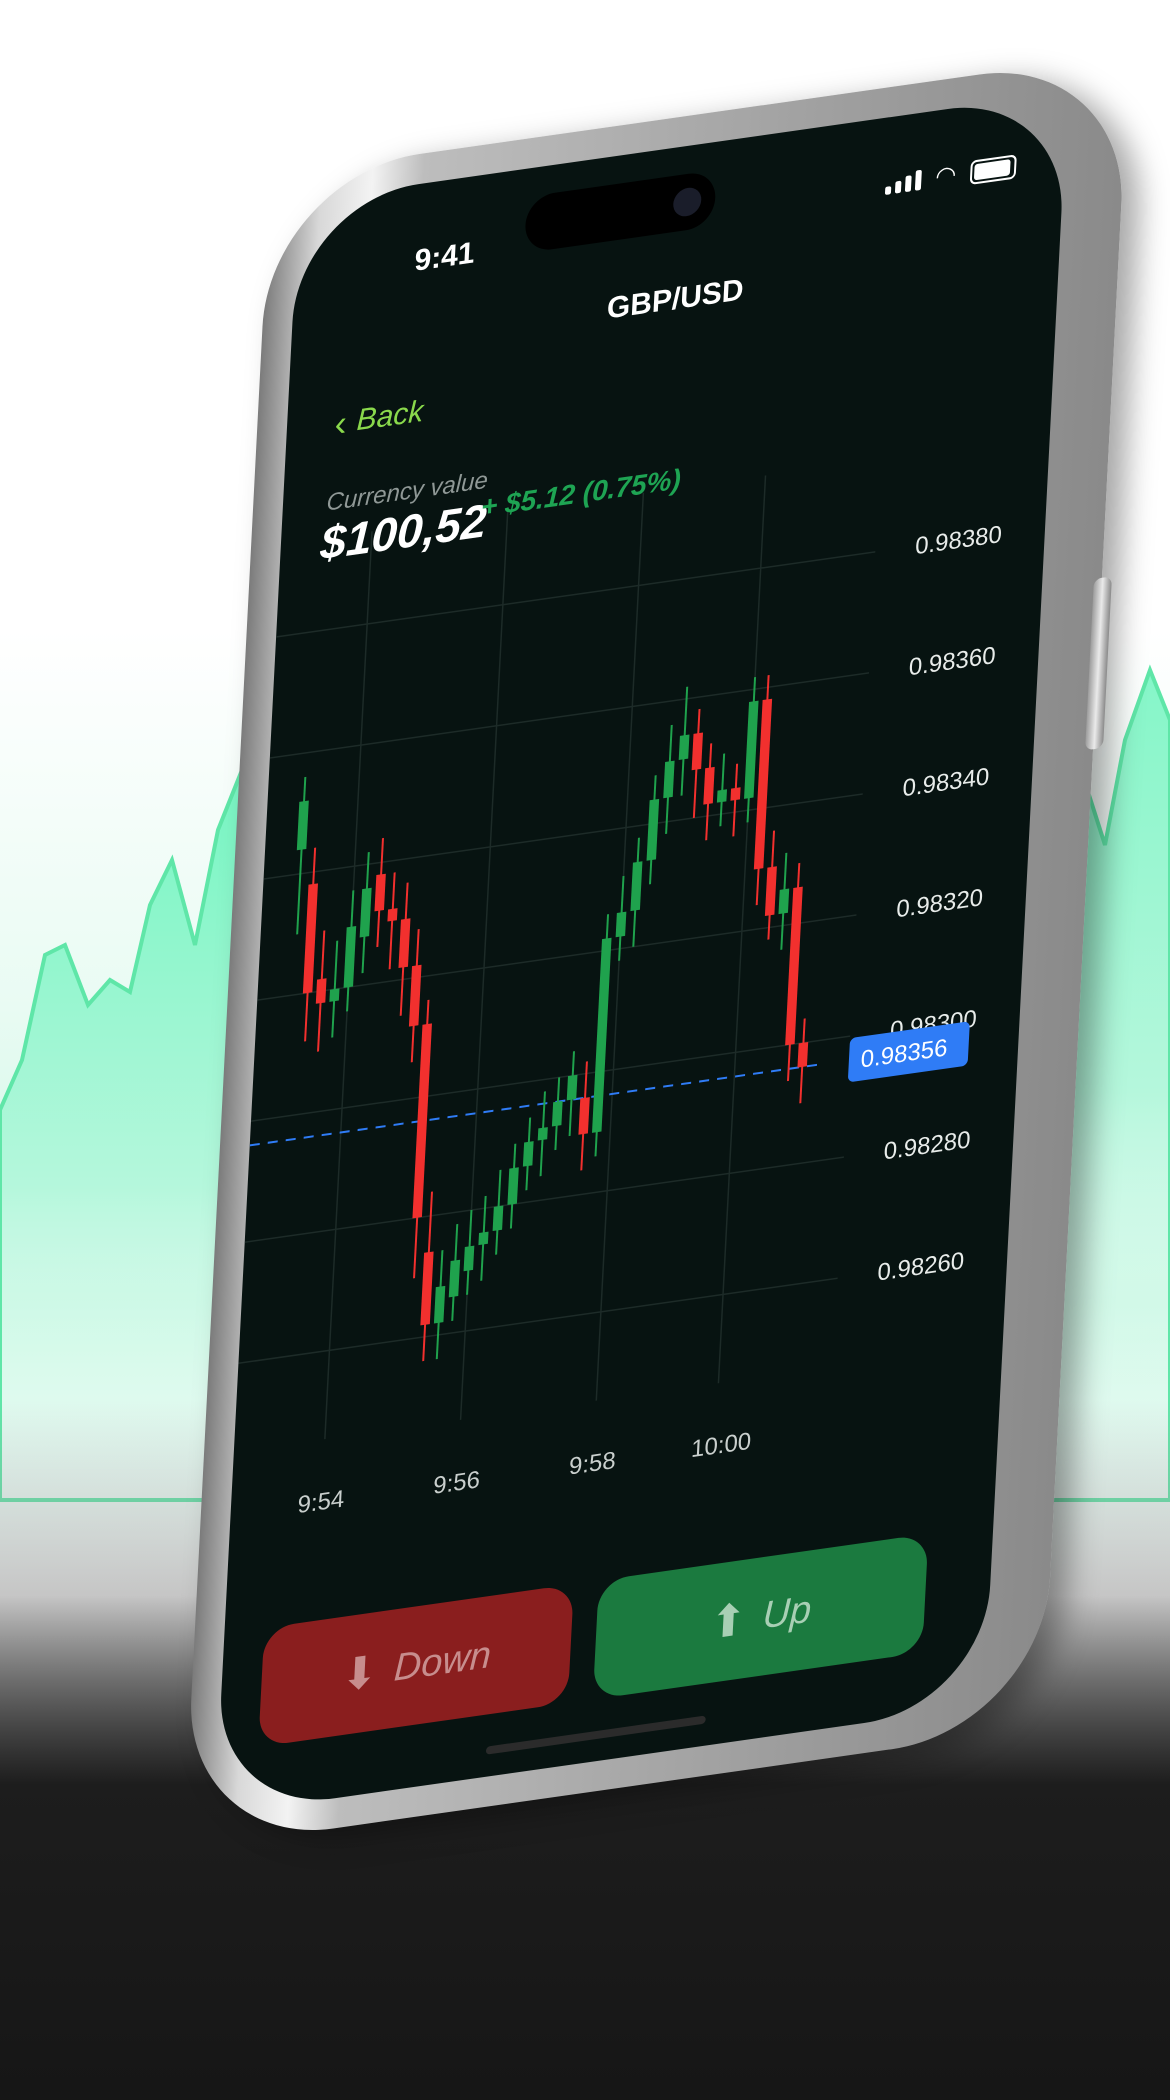 The width and height of the screenshot is (1170, 2100). What do you see at coordinates (359, 1673) in the screenshot?
I see `arrow-down-icon: ⬇` at bounding box center [359, 1673].